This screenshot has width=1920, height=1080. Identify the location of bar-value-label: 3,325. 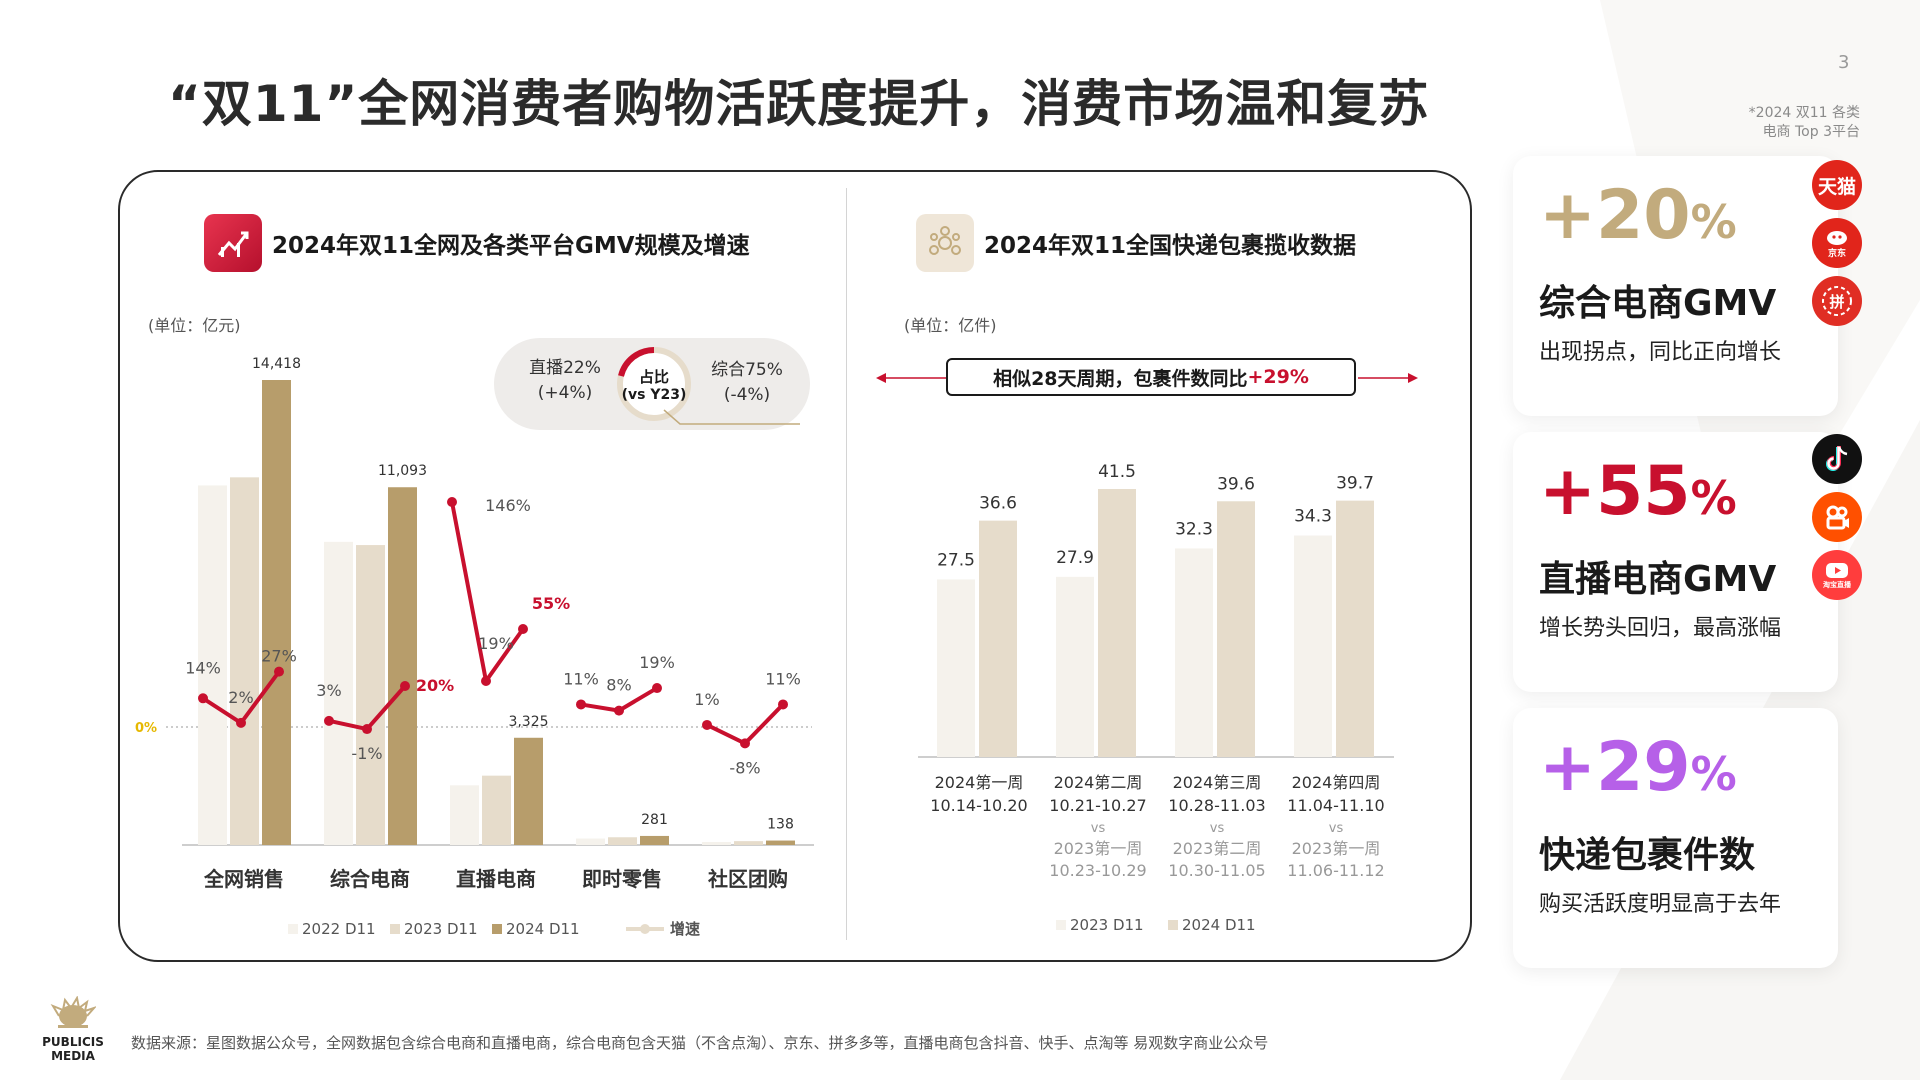
(528, 722).